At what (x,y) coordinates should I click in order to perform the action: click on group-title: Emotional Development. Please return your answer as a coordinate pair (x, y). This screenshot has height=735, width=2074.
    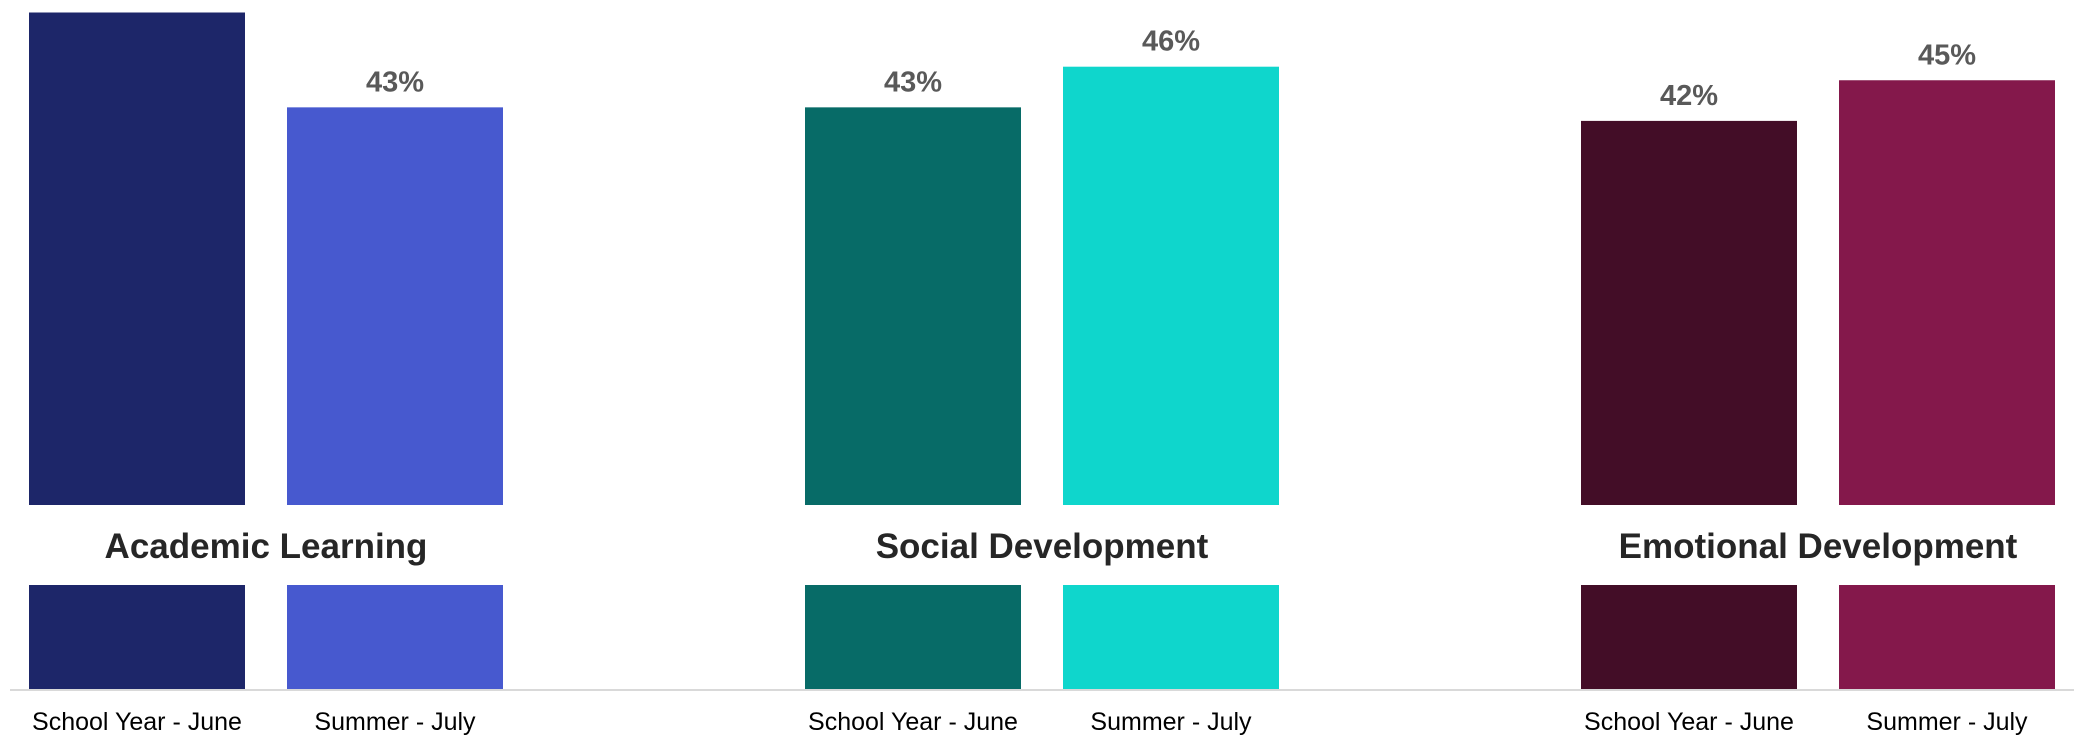
    Looking at the image, I should click on (1818, 546).